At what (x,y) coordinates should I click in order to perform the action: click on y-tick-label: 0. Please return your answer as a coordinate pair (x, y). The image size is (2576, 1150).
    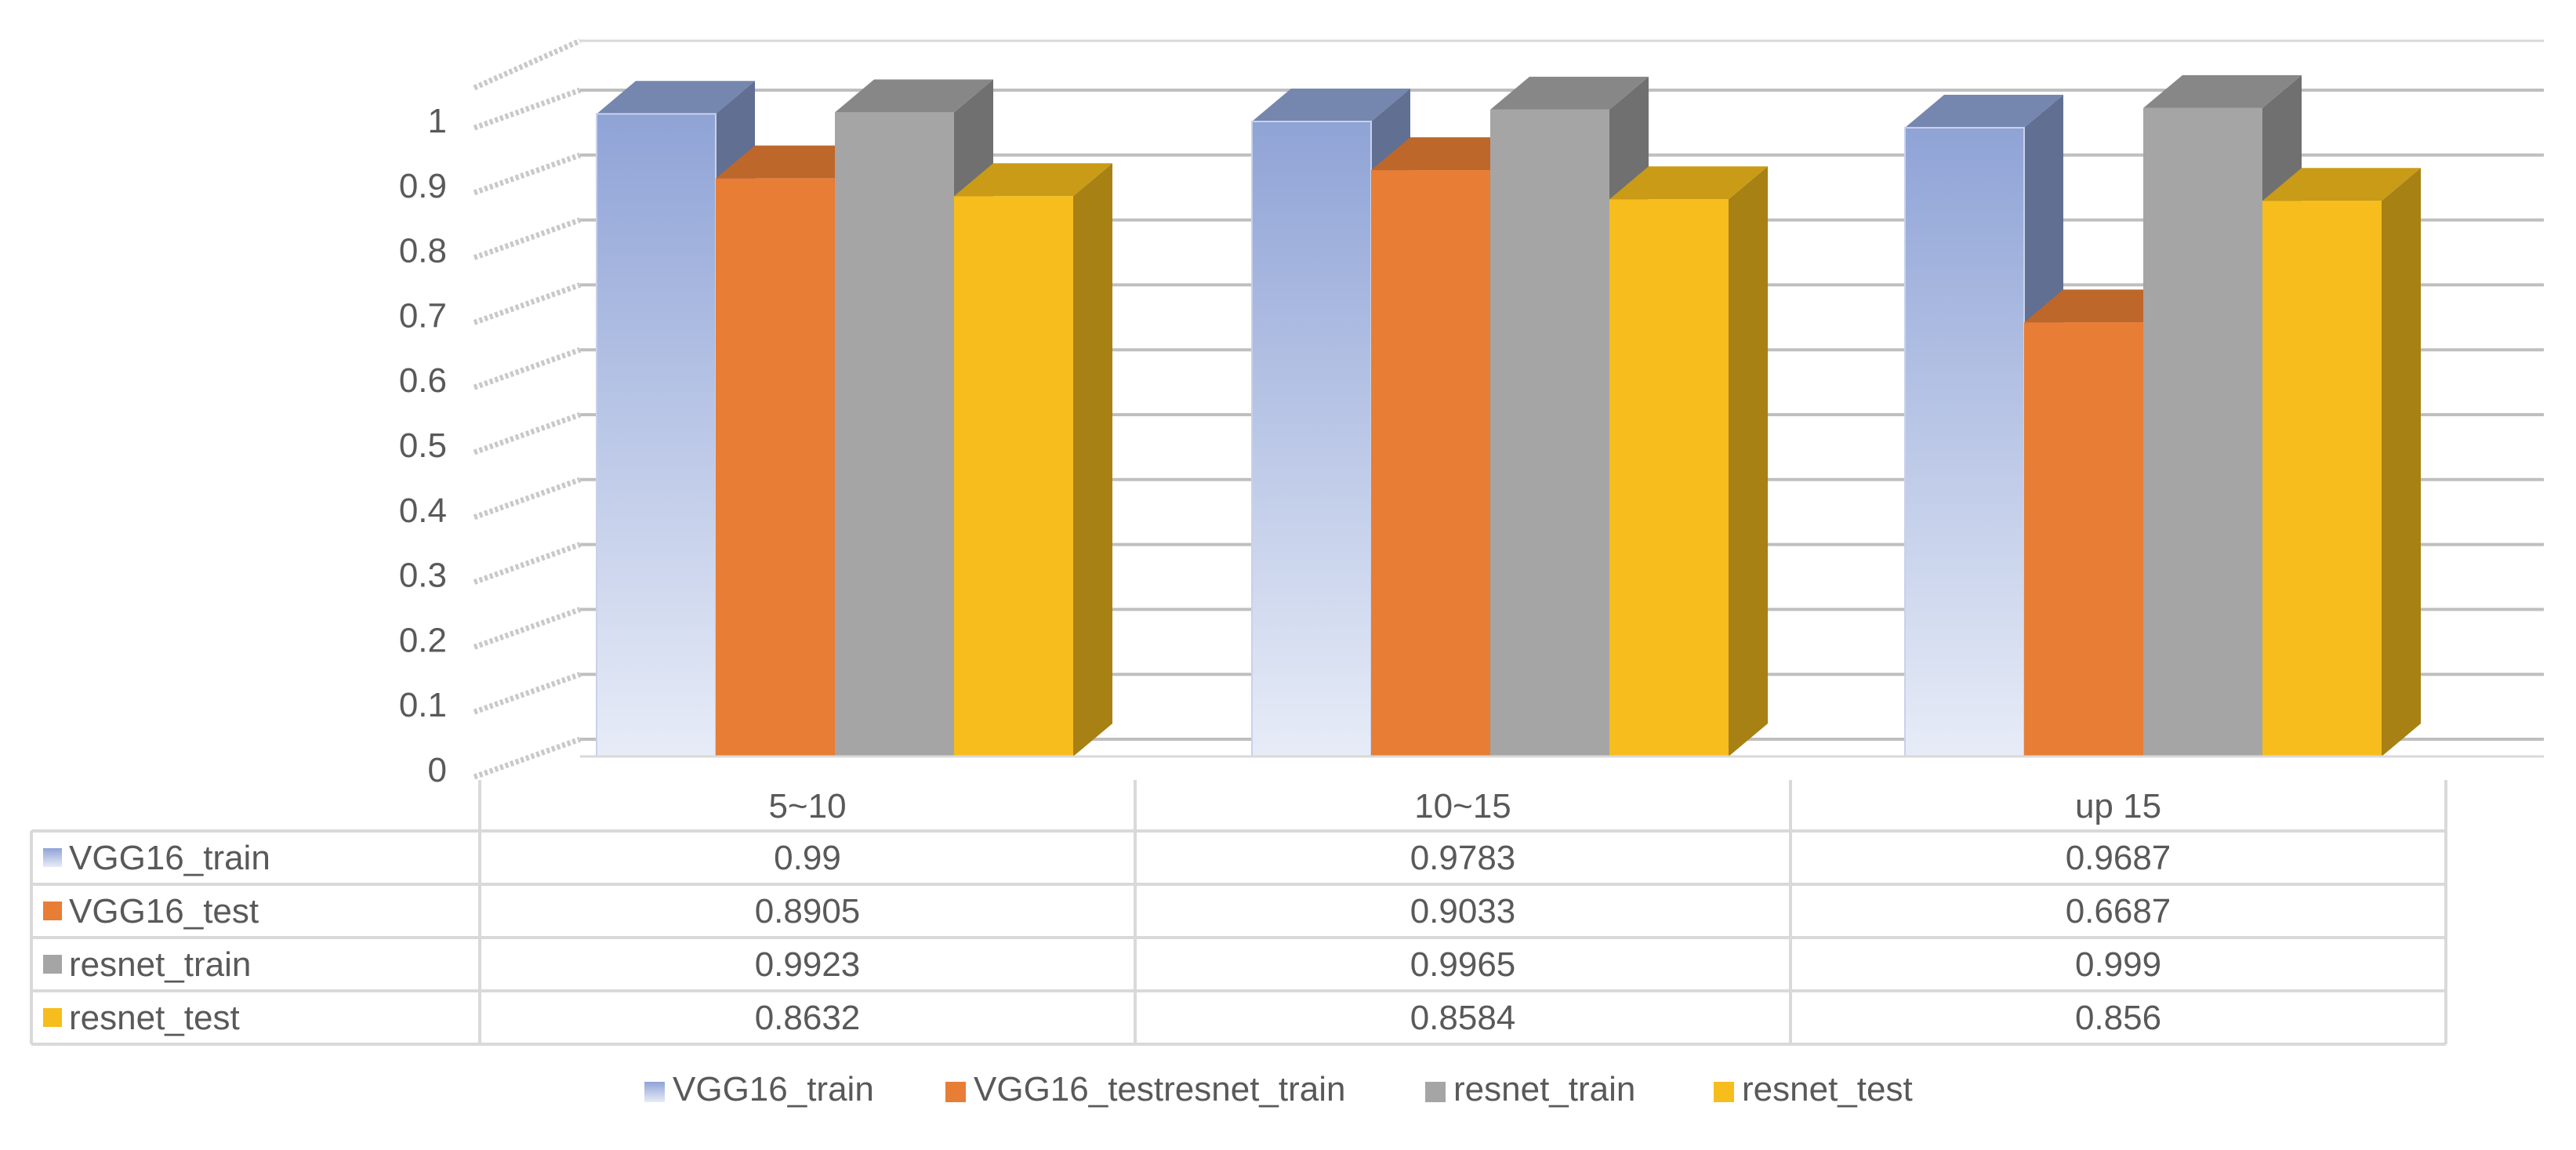
    Looking at the image, I should click on (437, 770).